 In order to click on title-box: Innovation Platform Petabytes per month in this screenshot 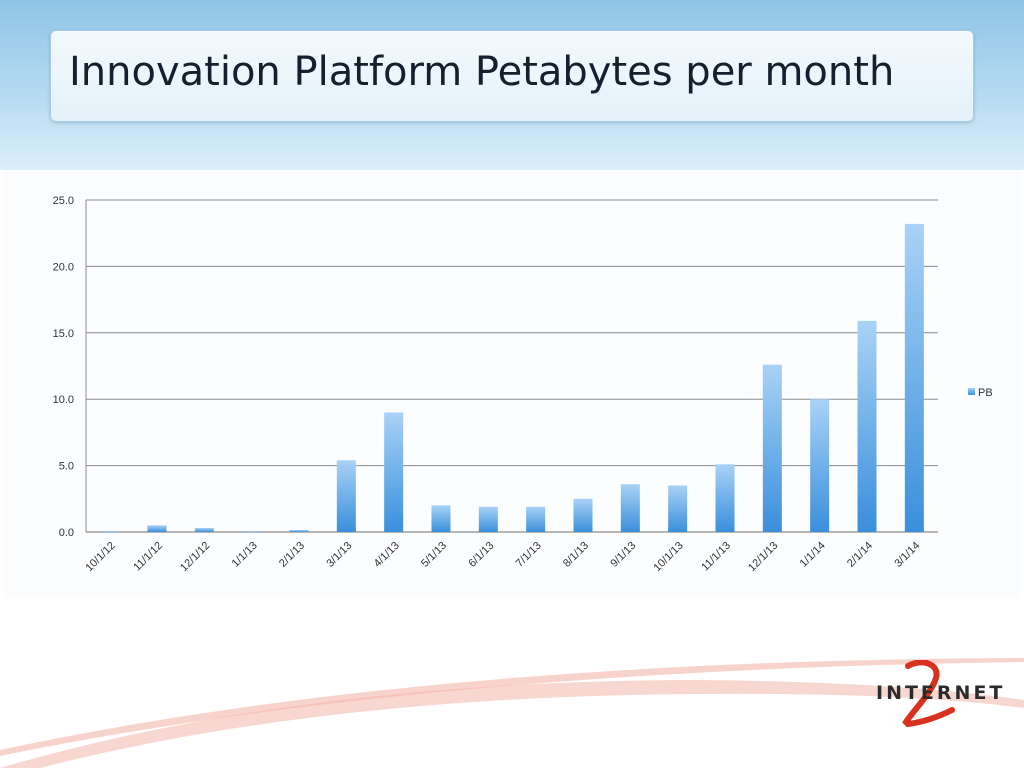, I will do `click(512, 76)`.